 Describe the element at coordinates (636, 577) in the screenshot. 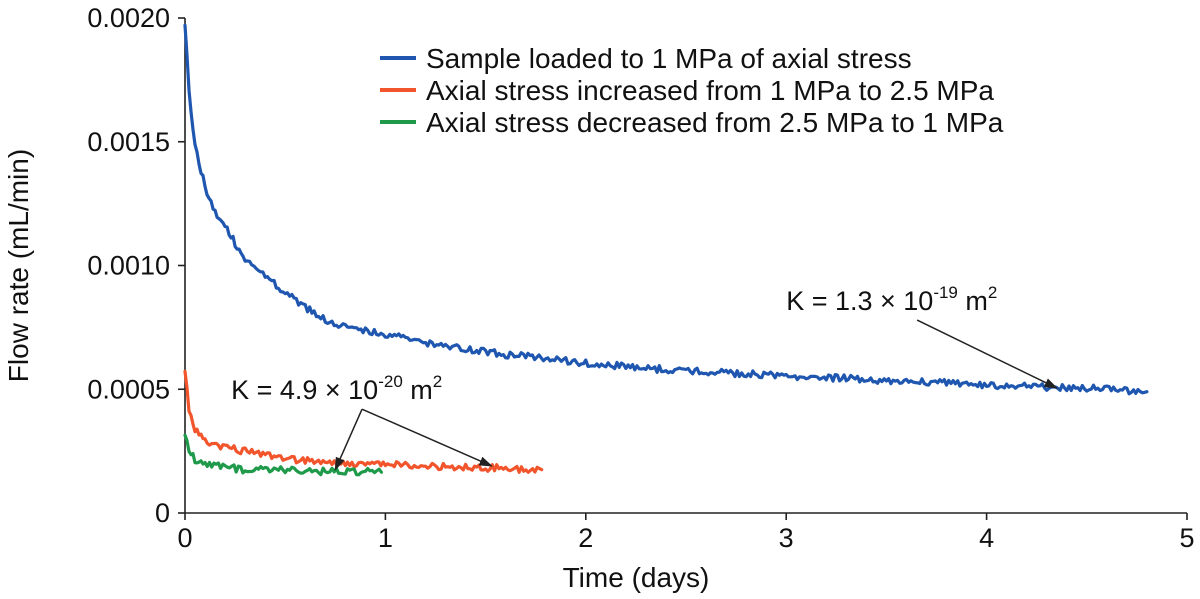

I see `x-axis-title: Time (days)` at that location.